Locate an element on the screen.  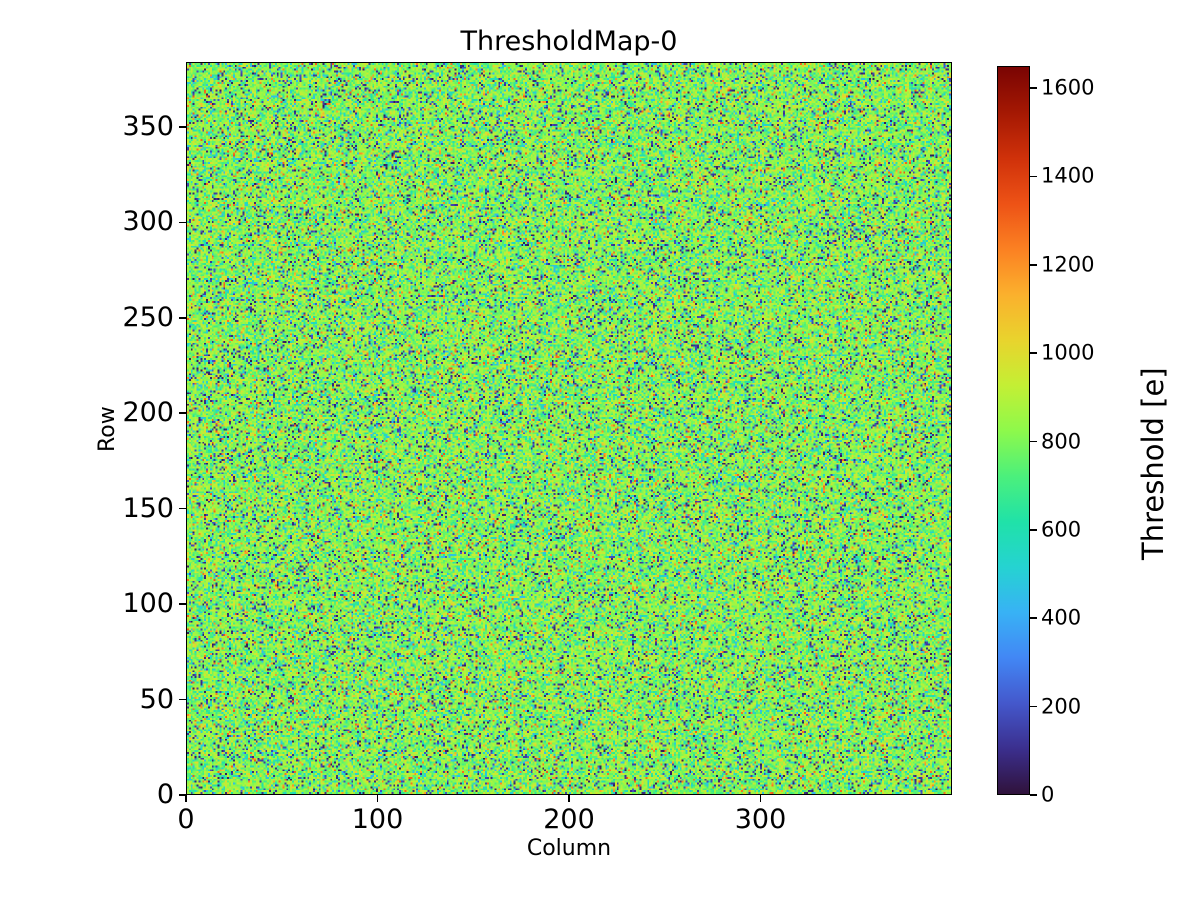
y-tick-label: 200 is located at coordinates (148, 413).